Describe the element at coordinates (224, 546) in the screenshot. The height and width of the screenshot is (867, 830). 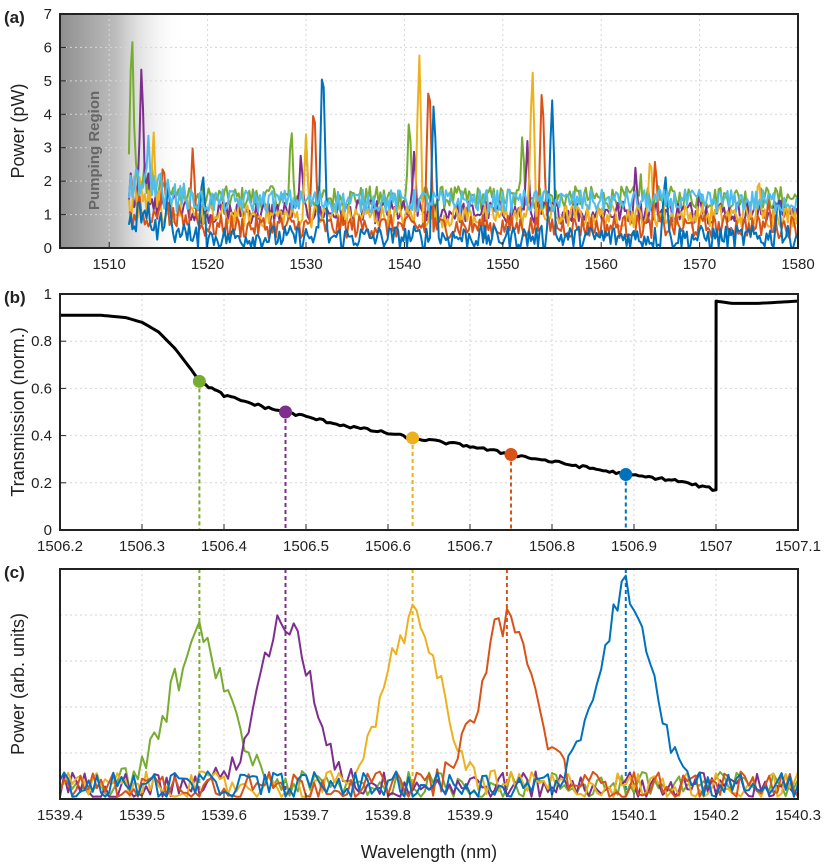
I see `x-tick-label: 1506.4` at that location.